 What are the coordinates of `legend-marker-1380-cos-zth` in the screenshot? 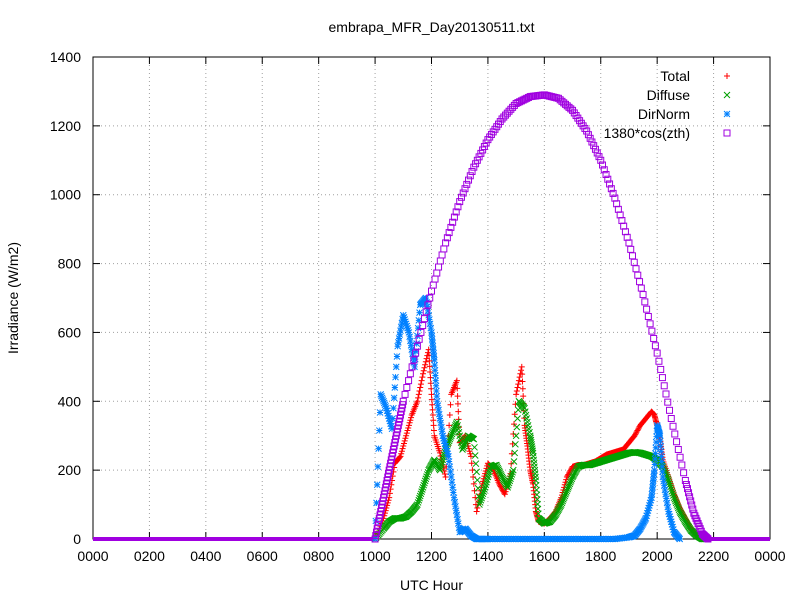 It's located at (727, 133).